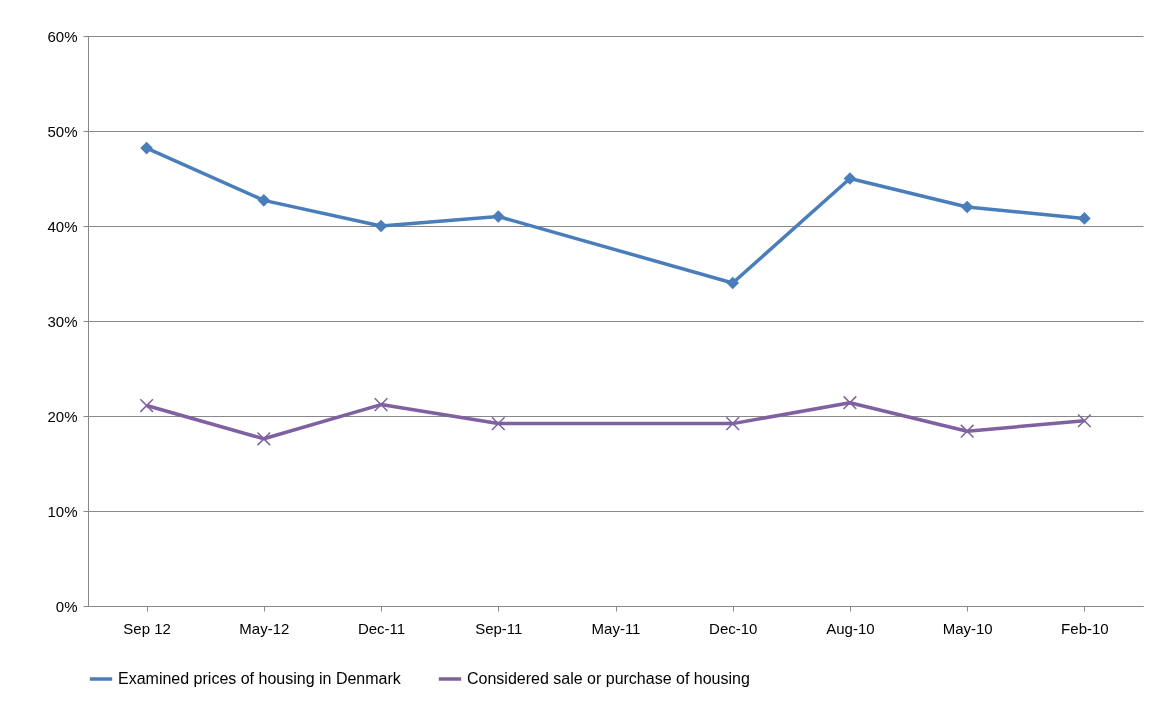 The height and width of the screenshot is (722, 1171). Describe the element at coordinates (616, 628) in the screenshot. I see `x-tick-label: May-11` at that location.